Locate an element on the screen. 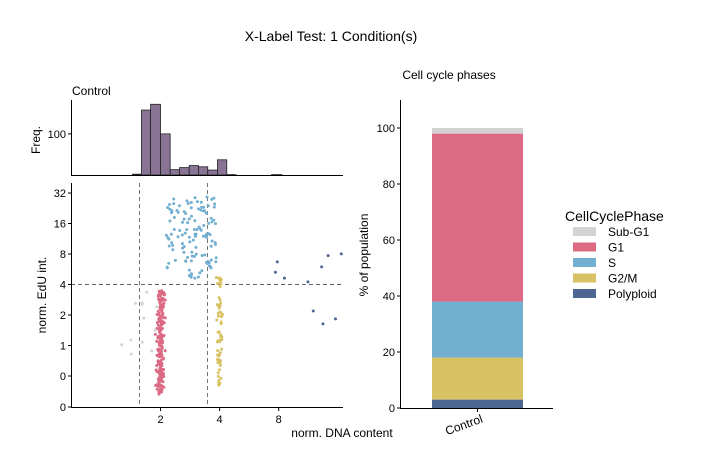  scatter-y-tick-label: 0 is located at coordinates (63, 408).